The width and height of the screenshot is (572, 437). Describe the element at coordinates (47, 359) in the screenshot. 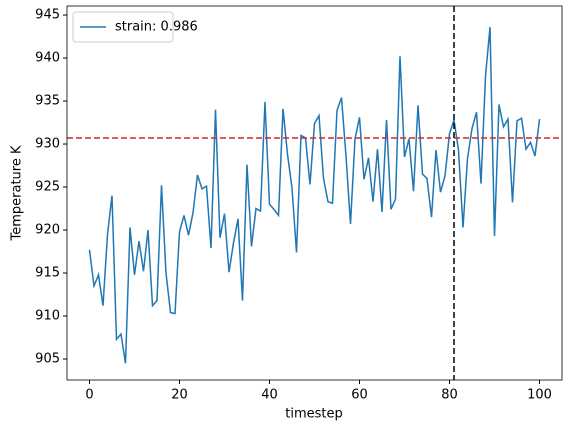

I see `y-tick-label: 905` at that location.